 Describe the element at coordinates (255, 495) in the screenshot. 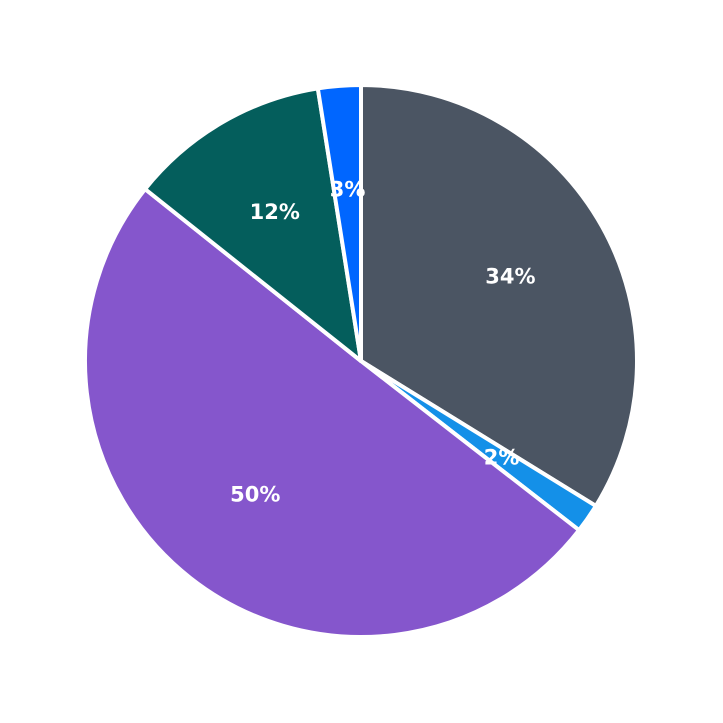

I see `slice-percent-label: 50%` at that location.